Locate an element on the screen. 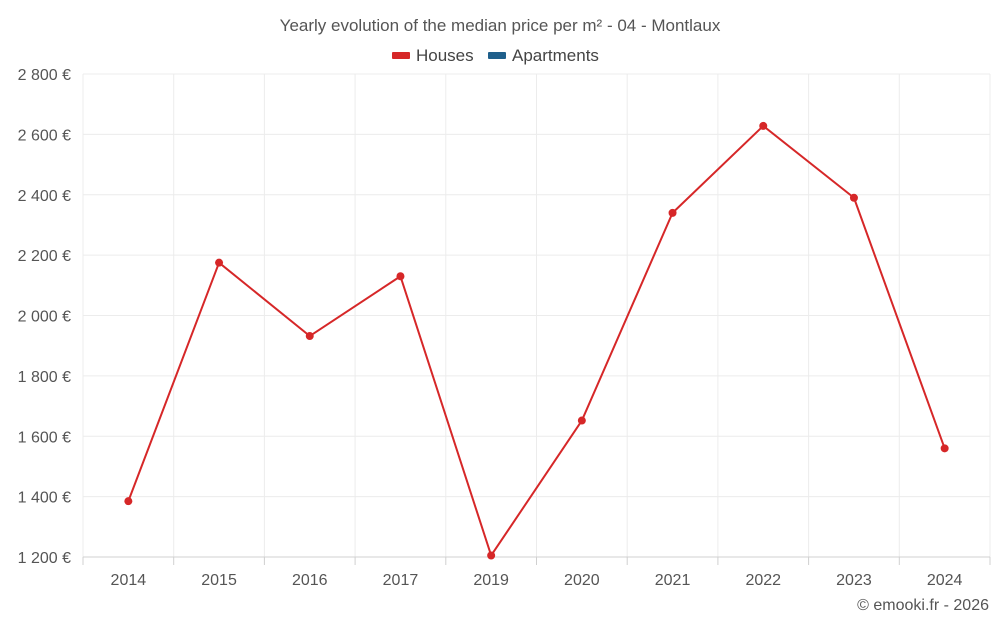 The width and height of the screenshot is (1000, 625). legend-label-houses: Houses is located at coordinates (445, 55).